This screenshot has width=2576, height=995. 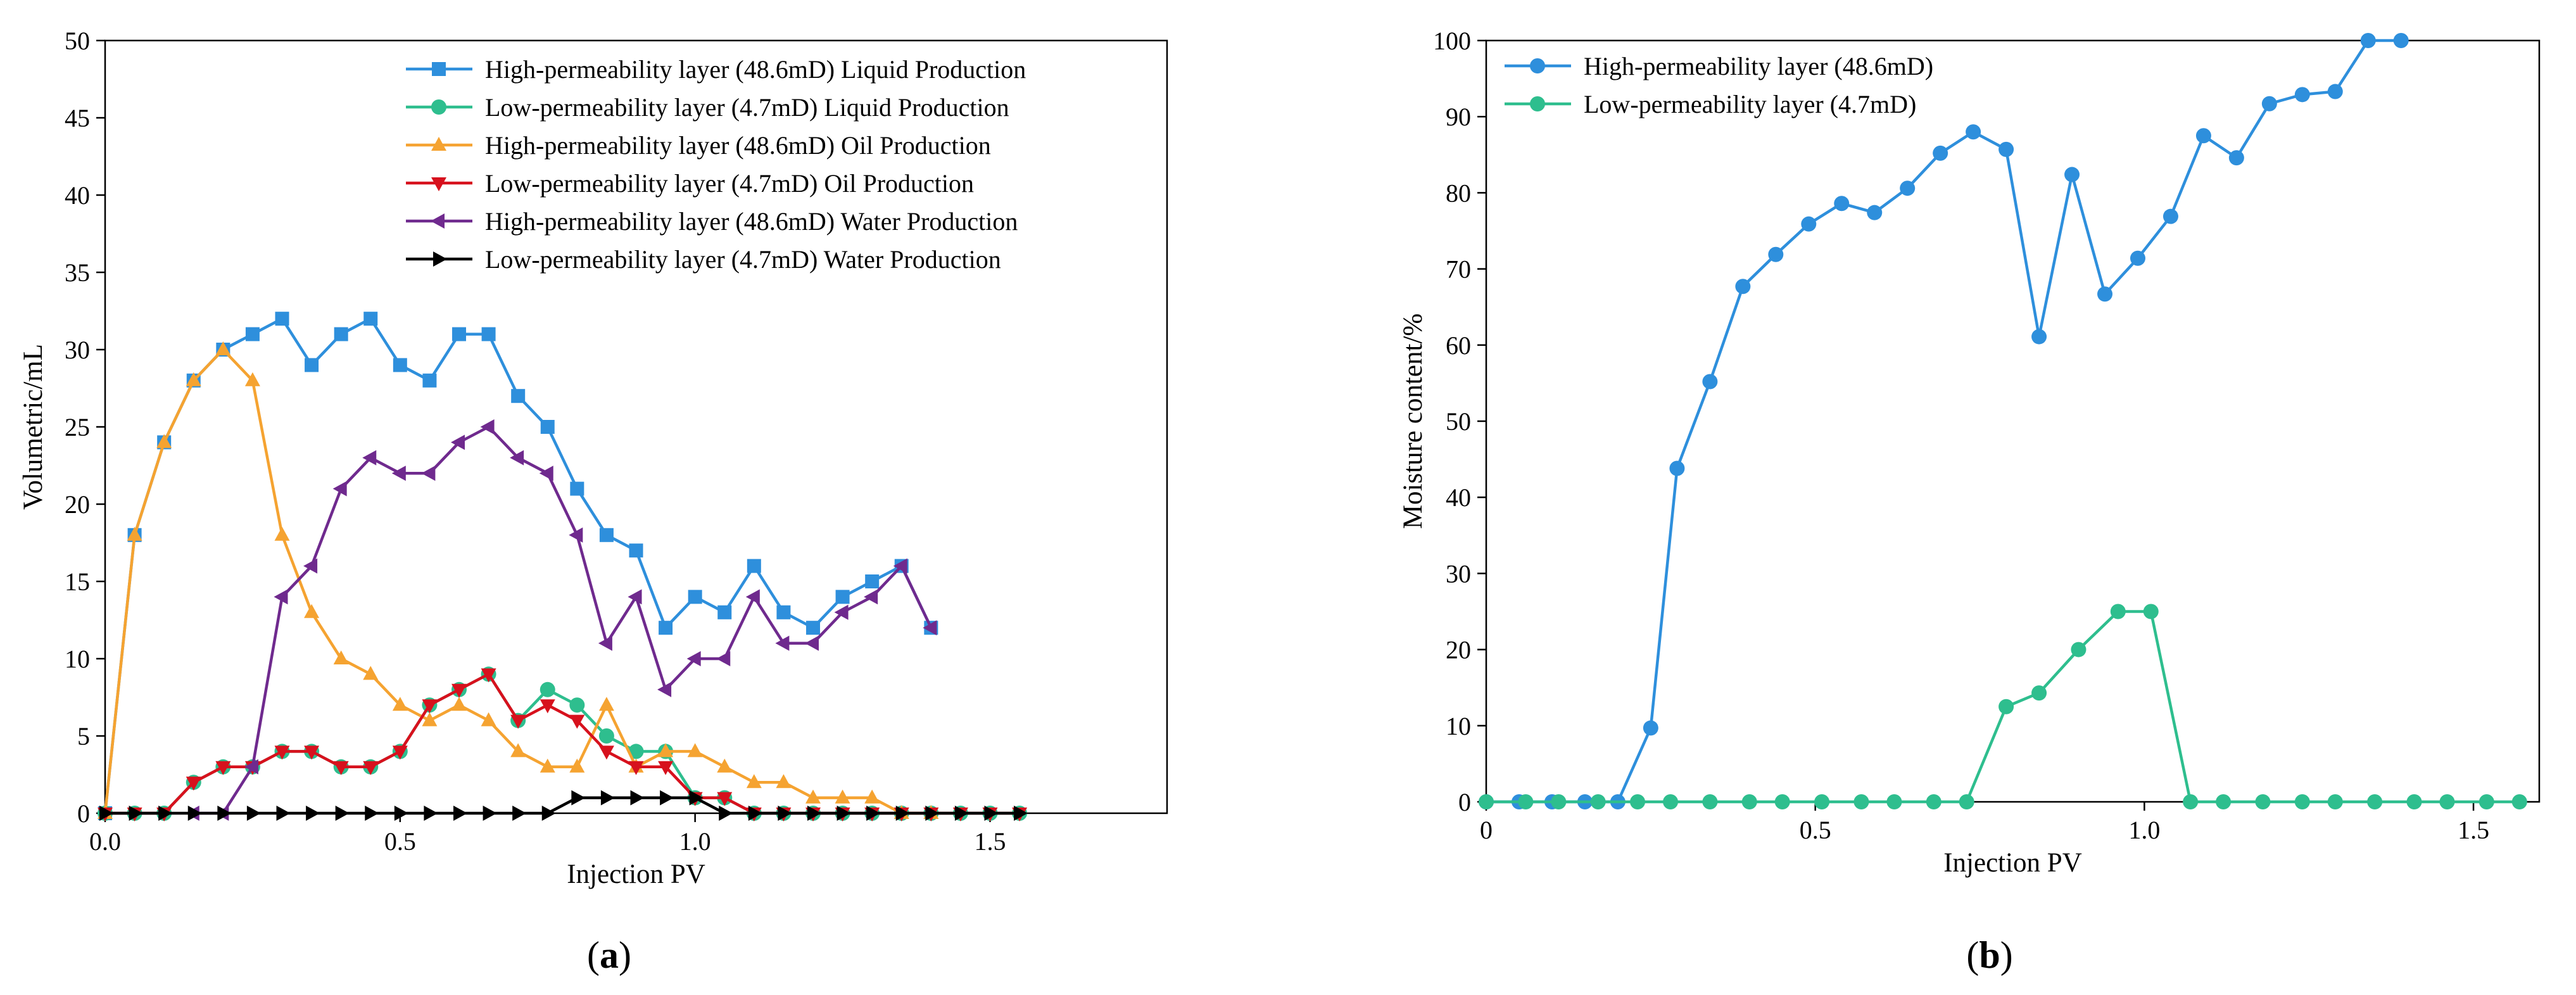 I want to click on y-tick-label: 60, so click(x=1458, y=345).